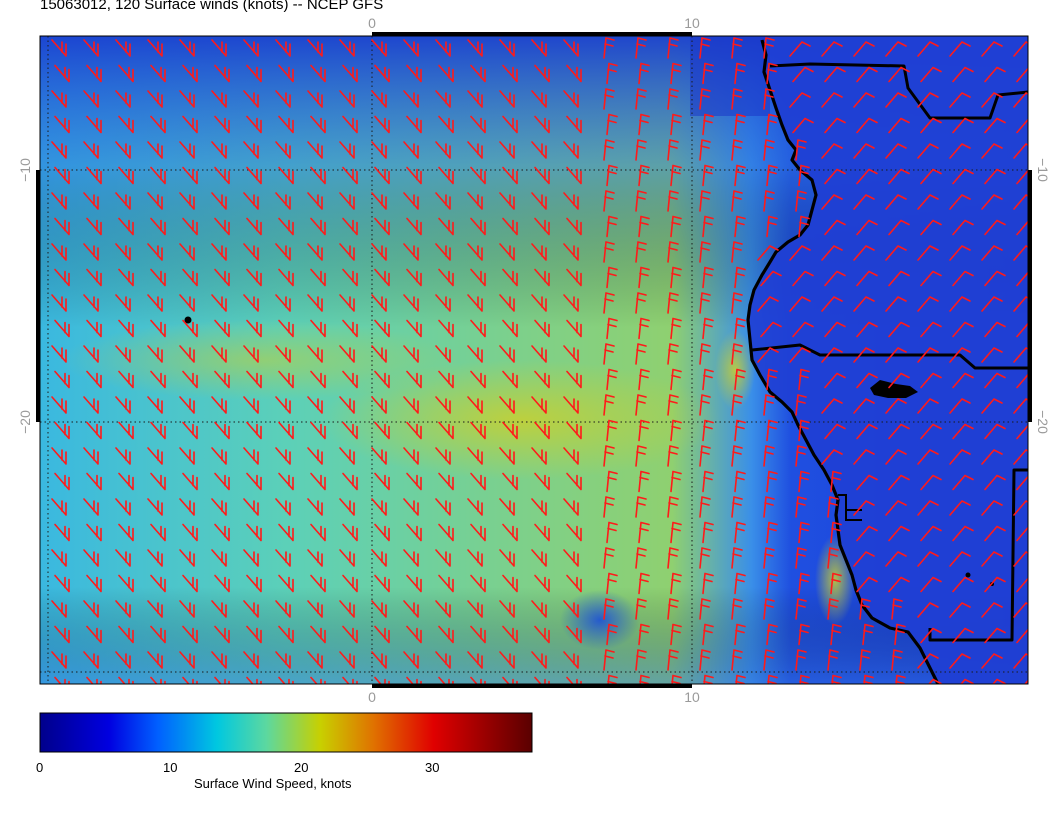 Image resolution: width=1056 pixels, height=816 pixels. What do you see at coordinates (894, 389) in the screenshot?
I see `lake-outline` at bounding box center [894, 389].